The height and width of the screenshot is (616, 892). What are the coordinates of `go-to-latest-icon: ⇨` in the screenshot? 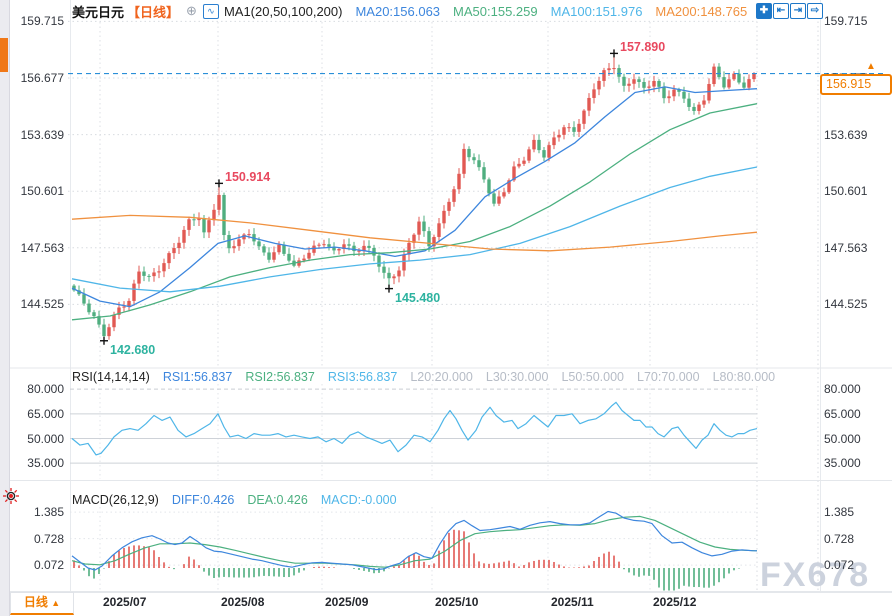 It's located at (815, 11).